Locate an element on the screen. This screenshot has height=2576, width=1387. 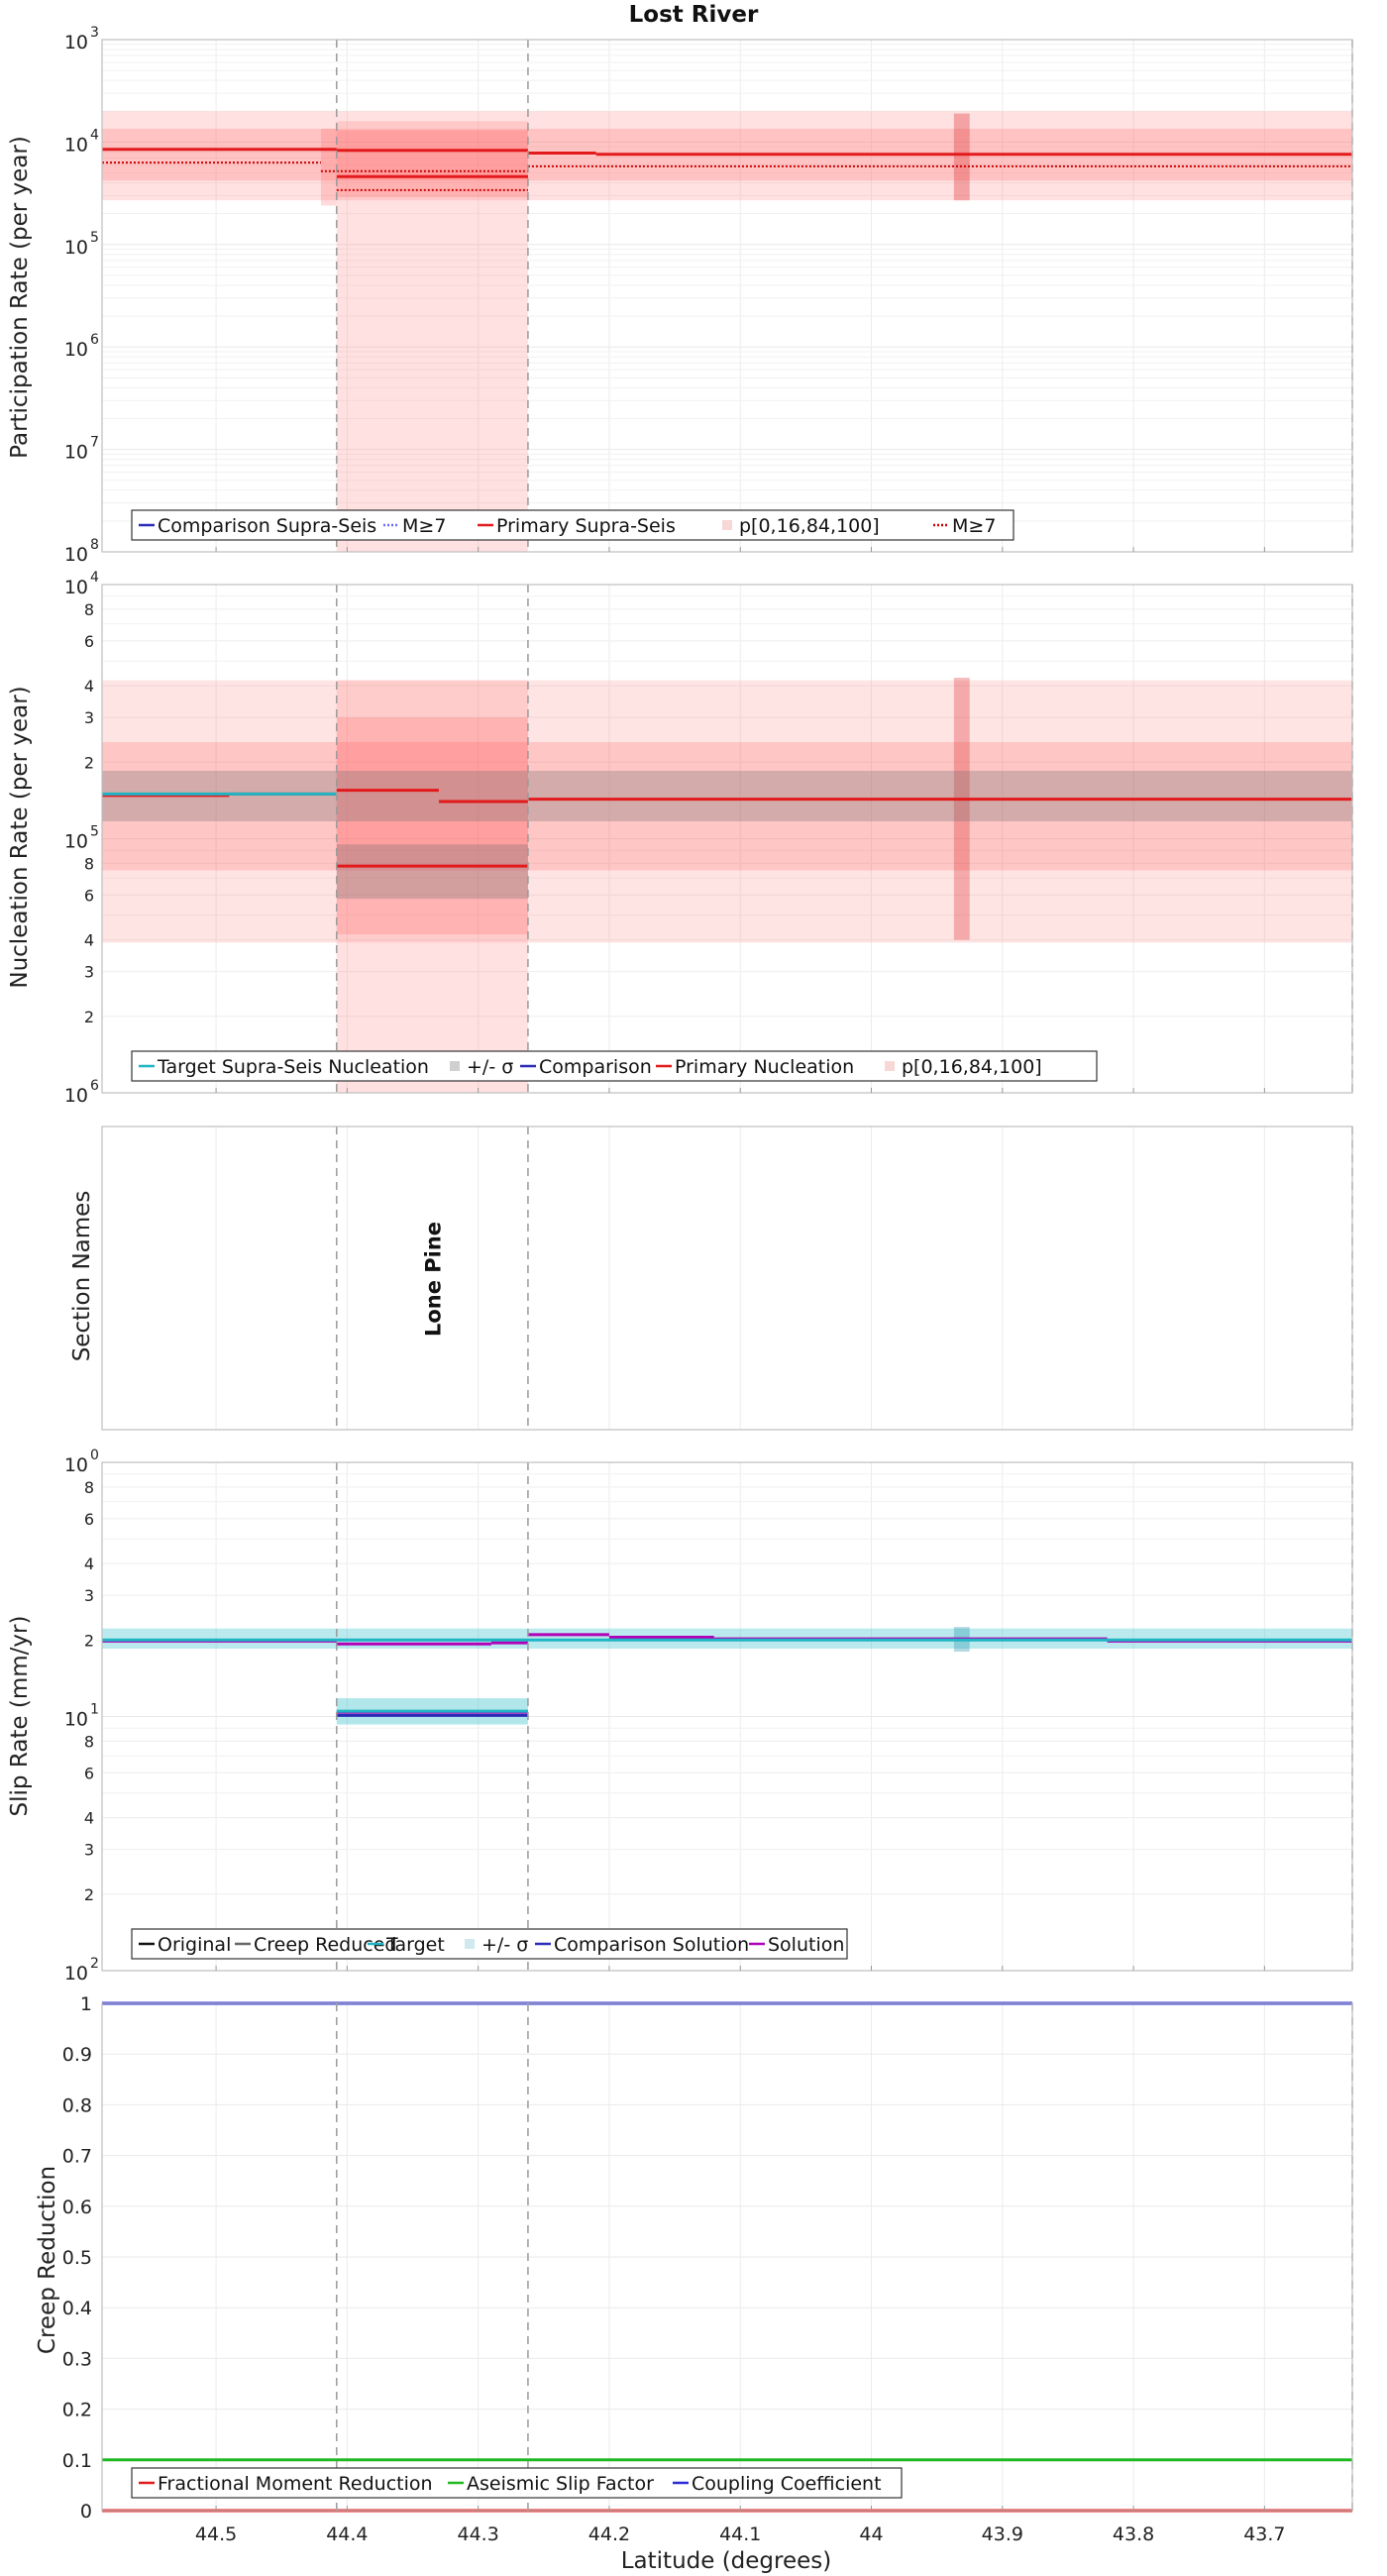
y-tick-label: 0.1 is located at coordinates (77, 2461).